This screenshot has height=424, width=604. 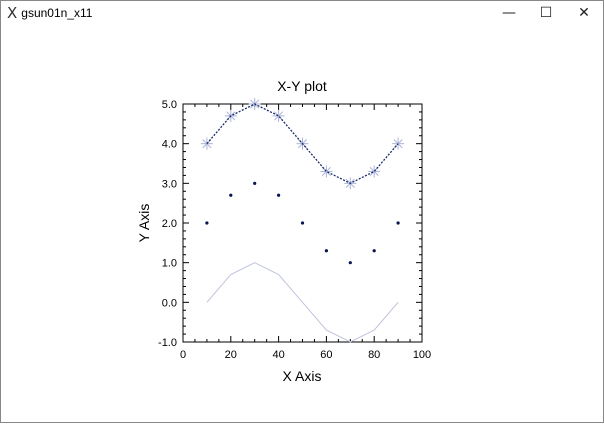 I want to click on y-axis-label: Y Axis, so click(x=144, y=223).